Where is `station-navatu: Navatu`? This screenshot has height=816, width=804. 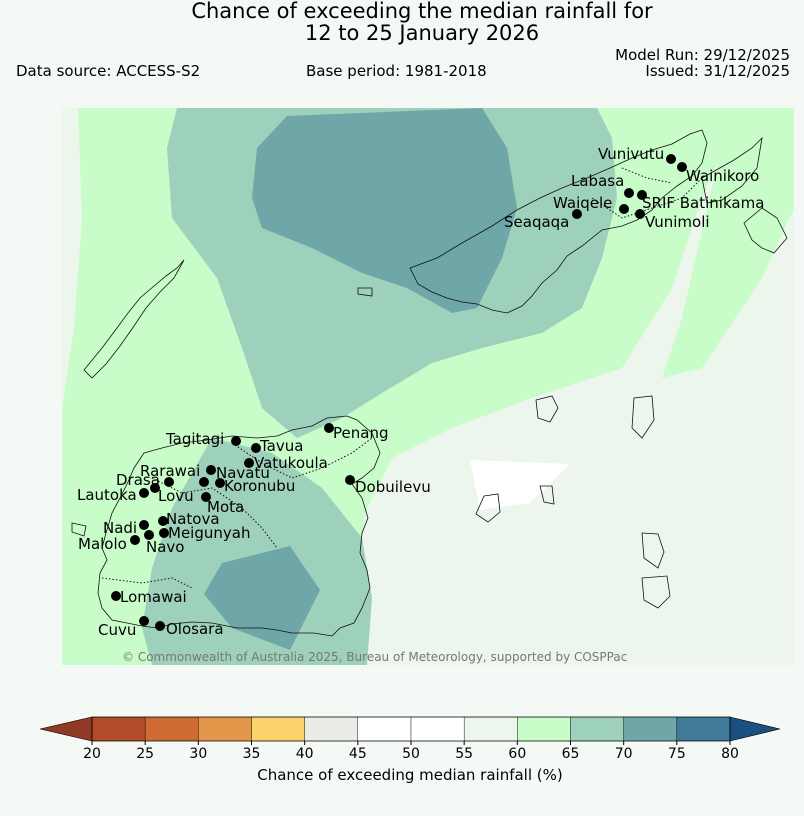 station-navatu: Navatu is located at coordinates (234, 475).